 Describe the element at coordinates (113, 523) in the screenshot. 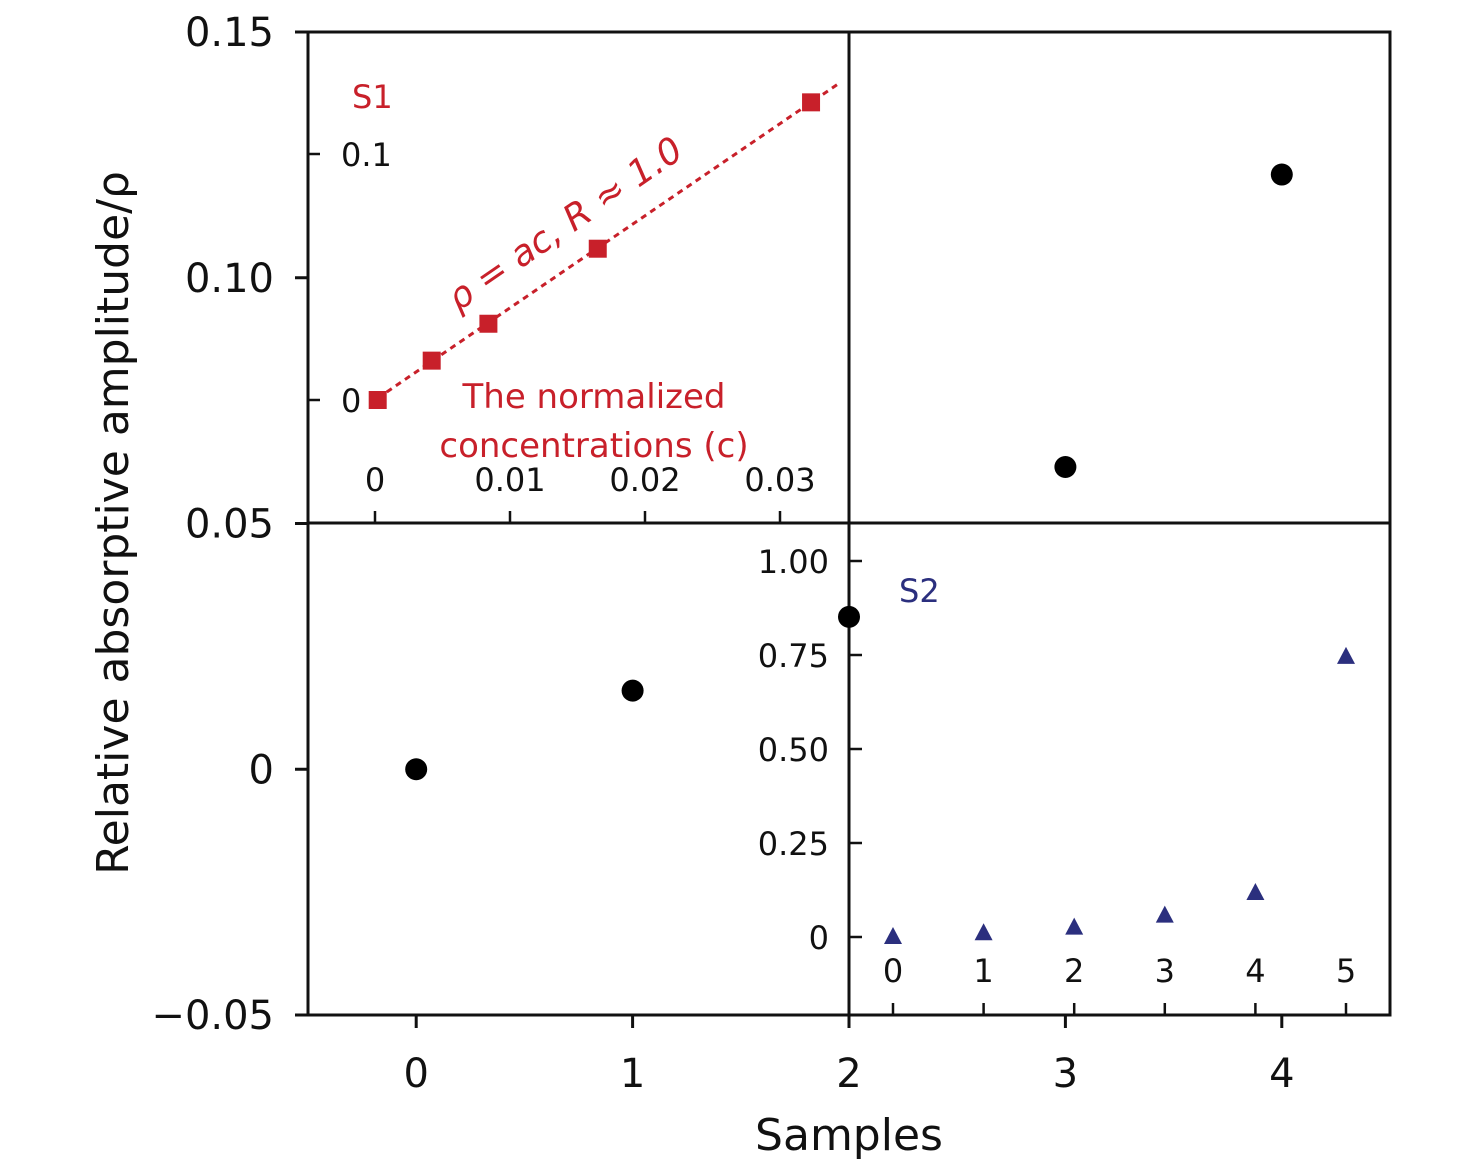

I see `y-axis-label: Relative absorptive amplitude/ρ` at that location.